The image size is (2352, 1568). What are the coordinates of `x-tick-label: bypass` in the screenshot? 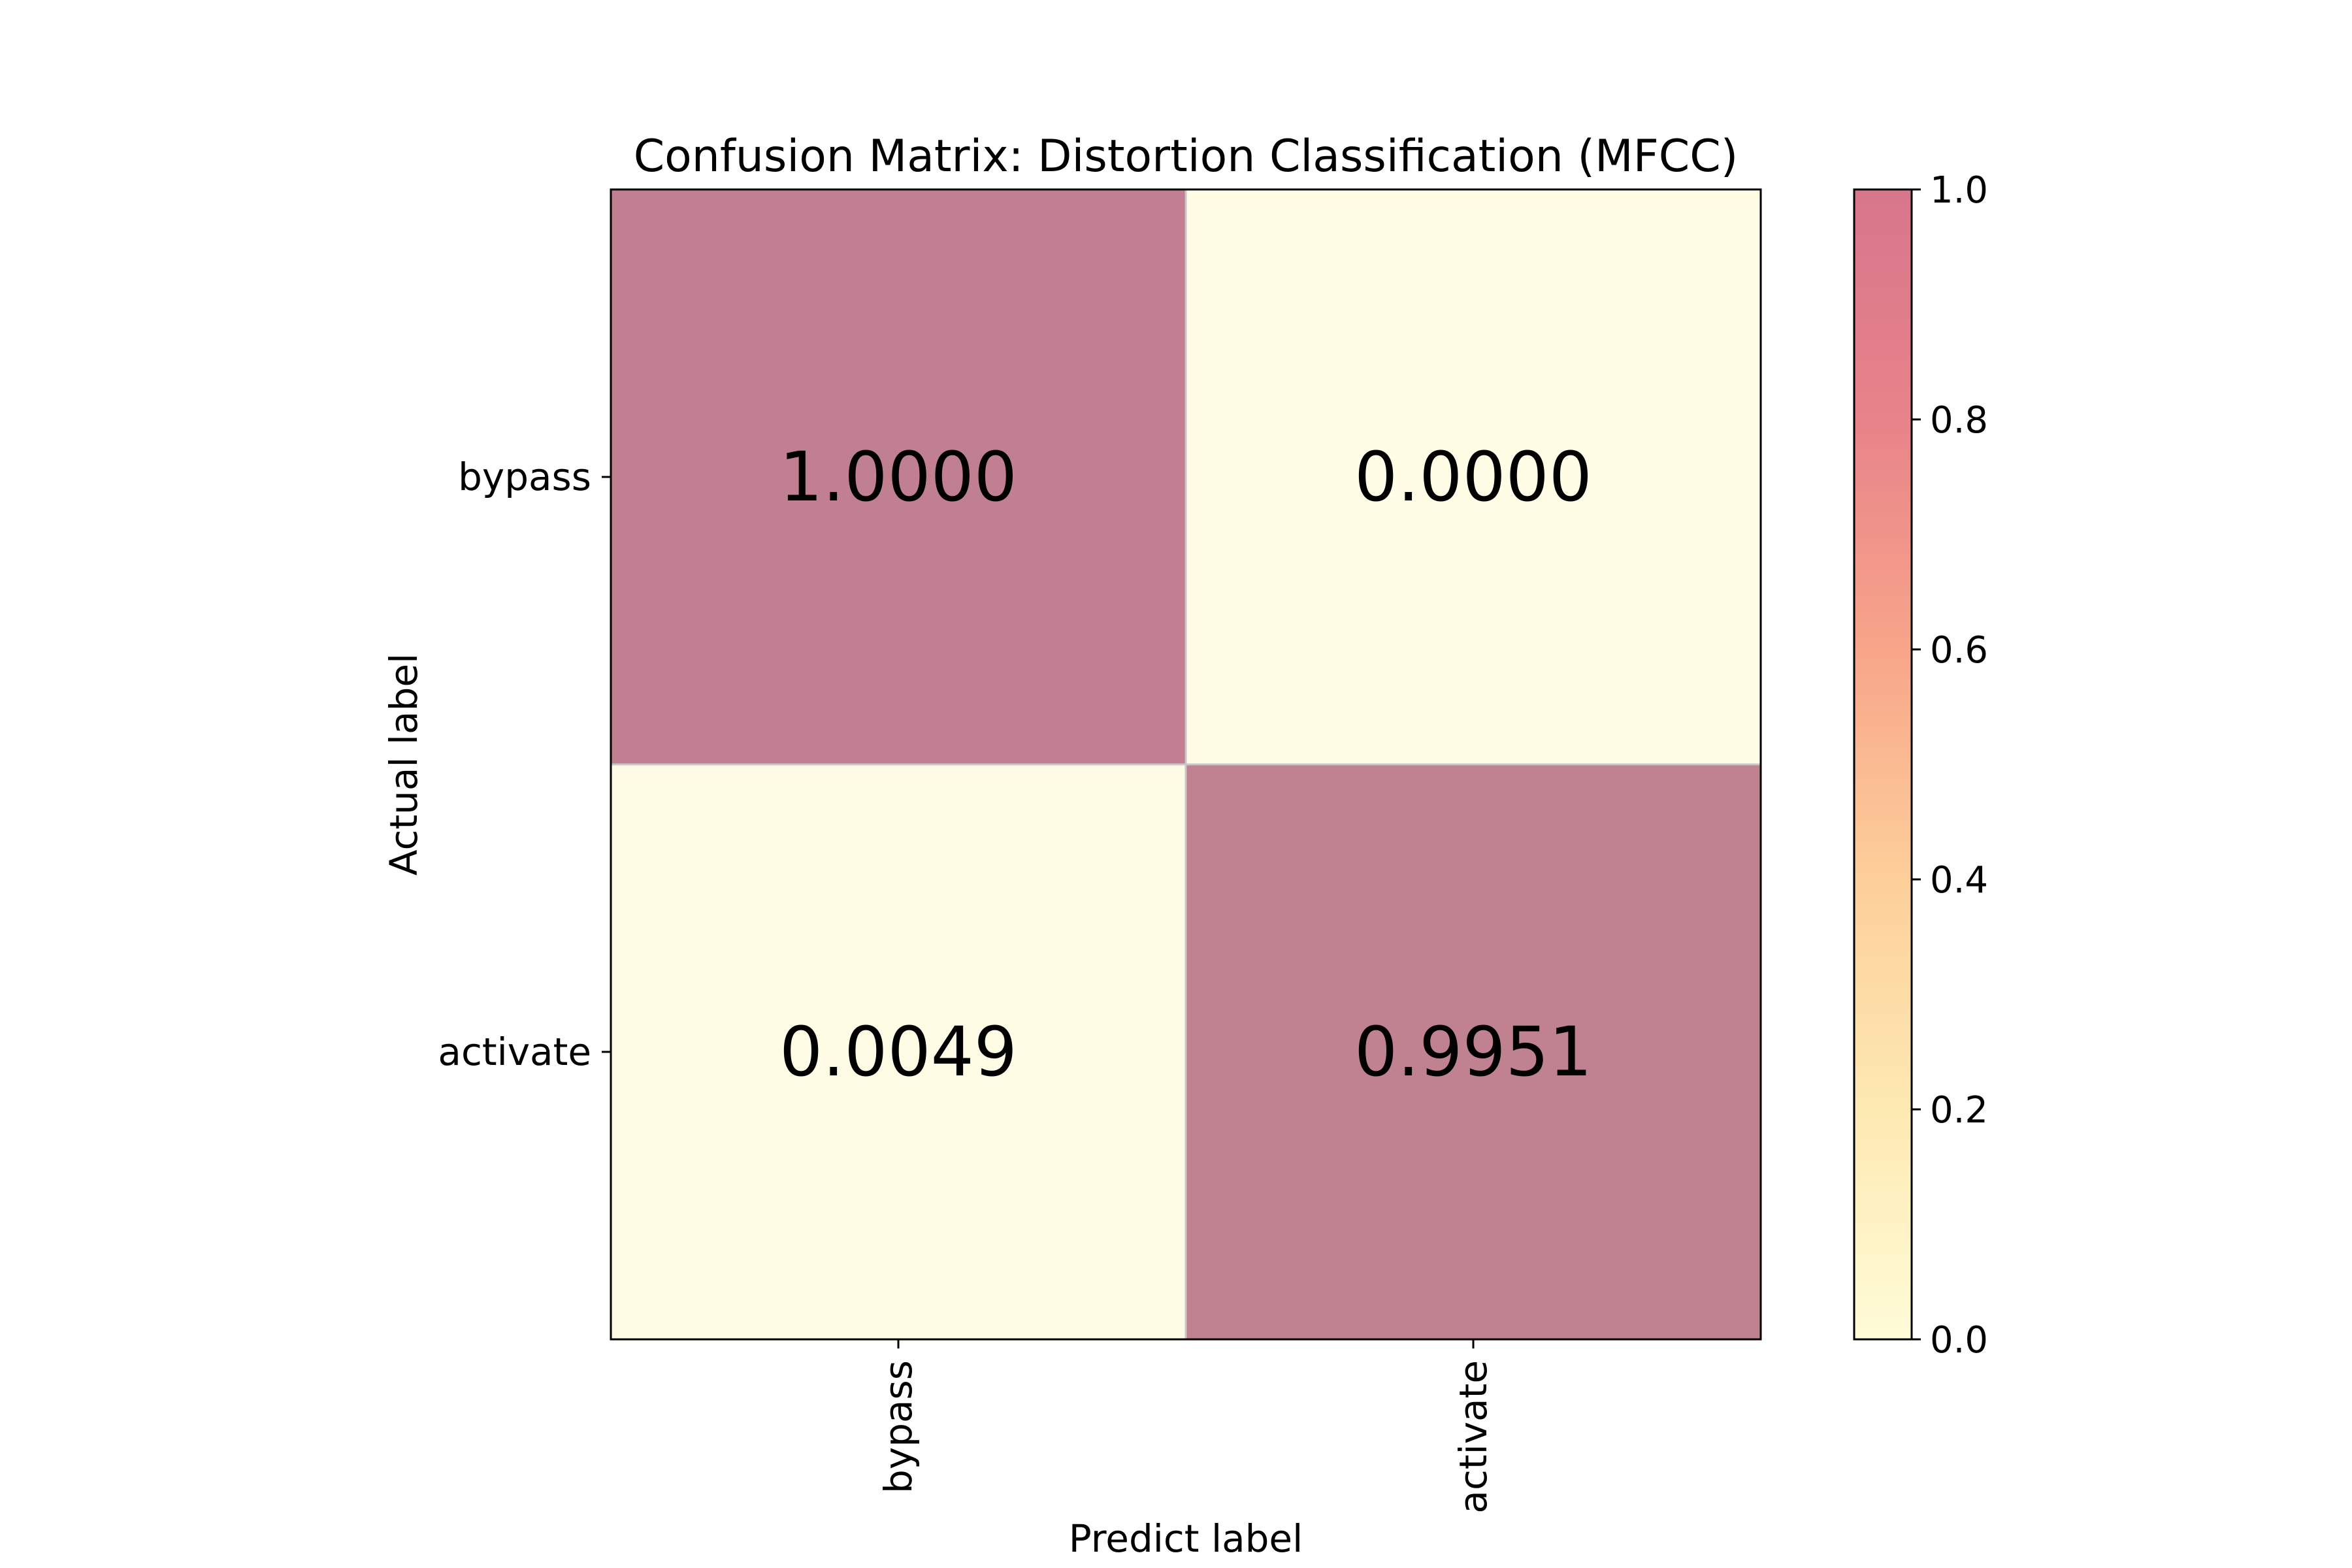 It's located at (898, 1427).